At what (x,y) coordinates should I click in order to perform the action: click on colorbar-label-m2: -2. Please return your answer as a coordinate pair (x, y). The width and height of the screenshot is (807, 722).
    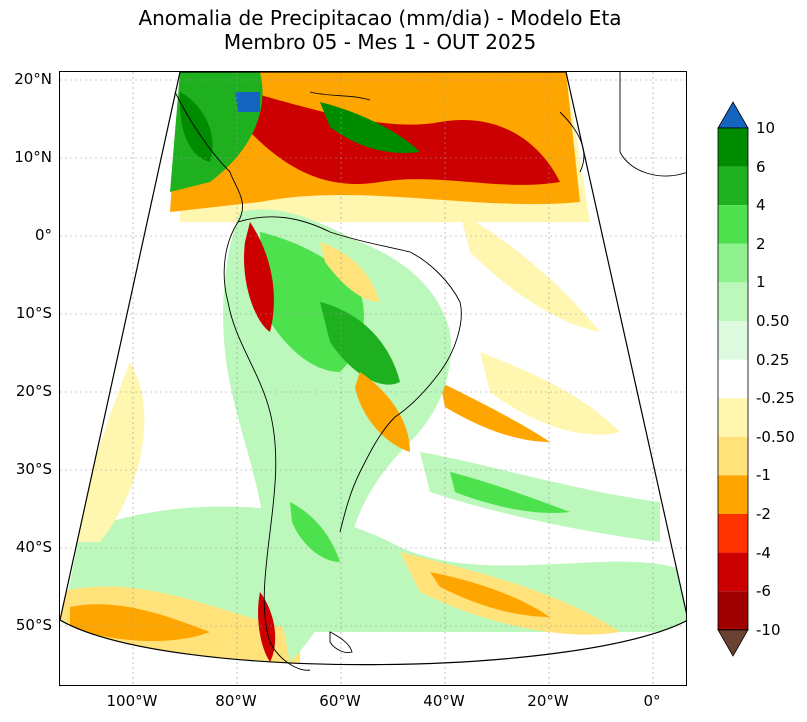
    Looking at the image, I should click on (763, 514).